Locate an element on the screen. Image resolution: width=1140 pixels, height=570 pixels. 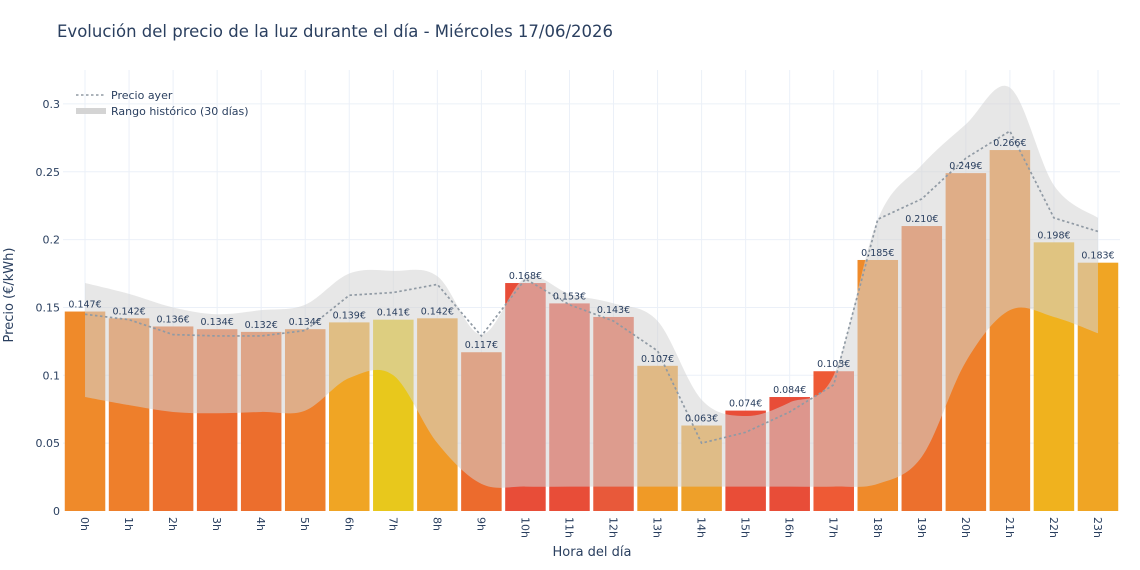
x-tick-label: 22h is located at coordinates (1053, 527).